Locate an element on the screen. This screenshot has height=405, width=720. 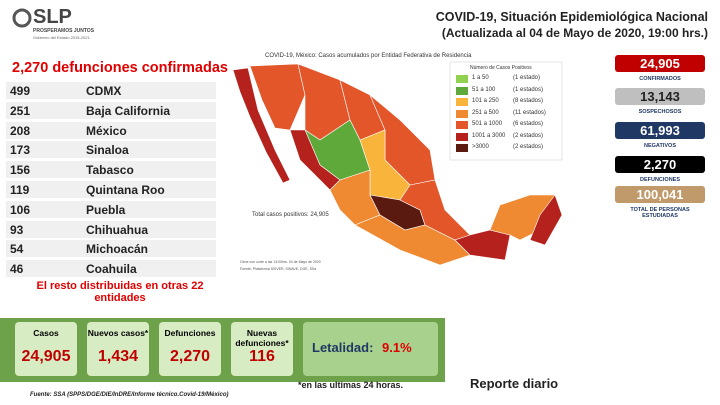
death-state: Baja California is located at coordinates (128, 110).